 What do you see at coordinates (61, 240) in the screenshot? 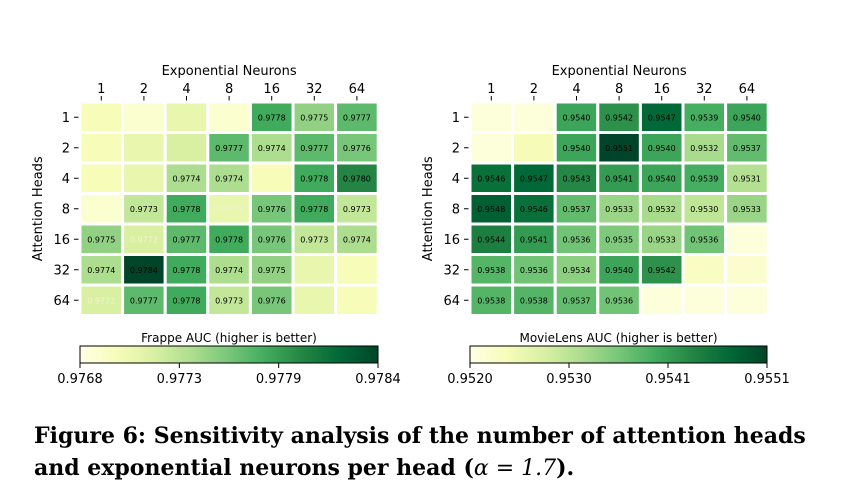
I see `y-tick-label: 16` at bounding box center [61, 240].